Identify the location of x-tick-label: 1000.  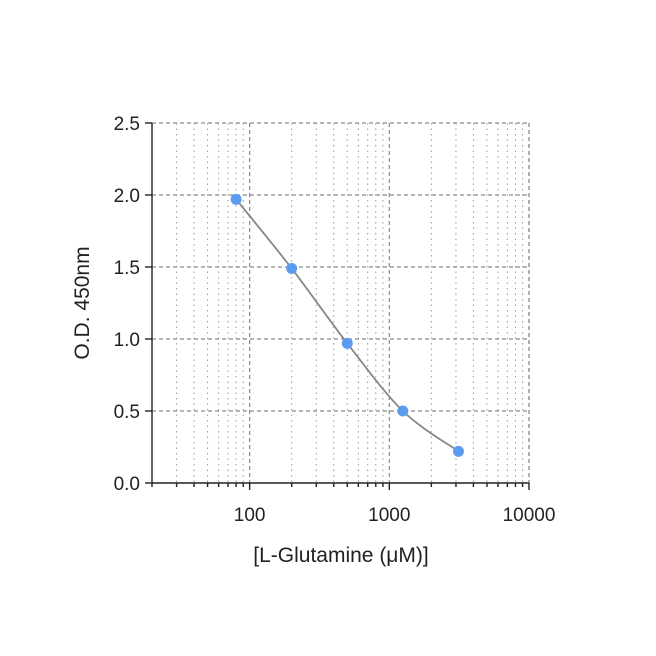
(389, 515).